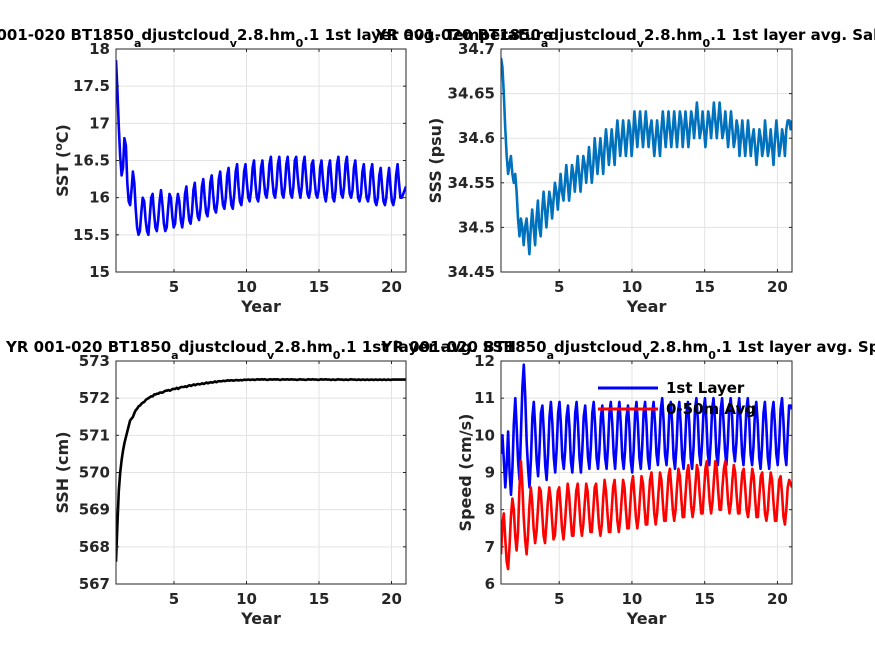 Image resolution: width=875 pixels, height=656 pixels. What do you see at coordinates (646, 430) in the screenshot?
I see `series-line-1st-layer` at bounding box center [646, 430].